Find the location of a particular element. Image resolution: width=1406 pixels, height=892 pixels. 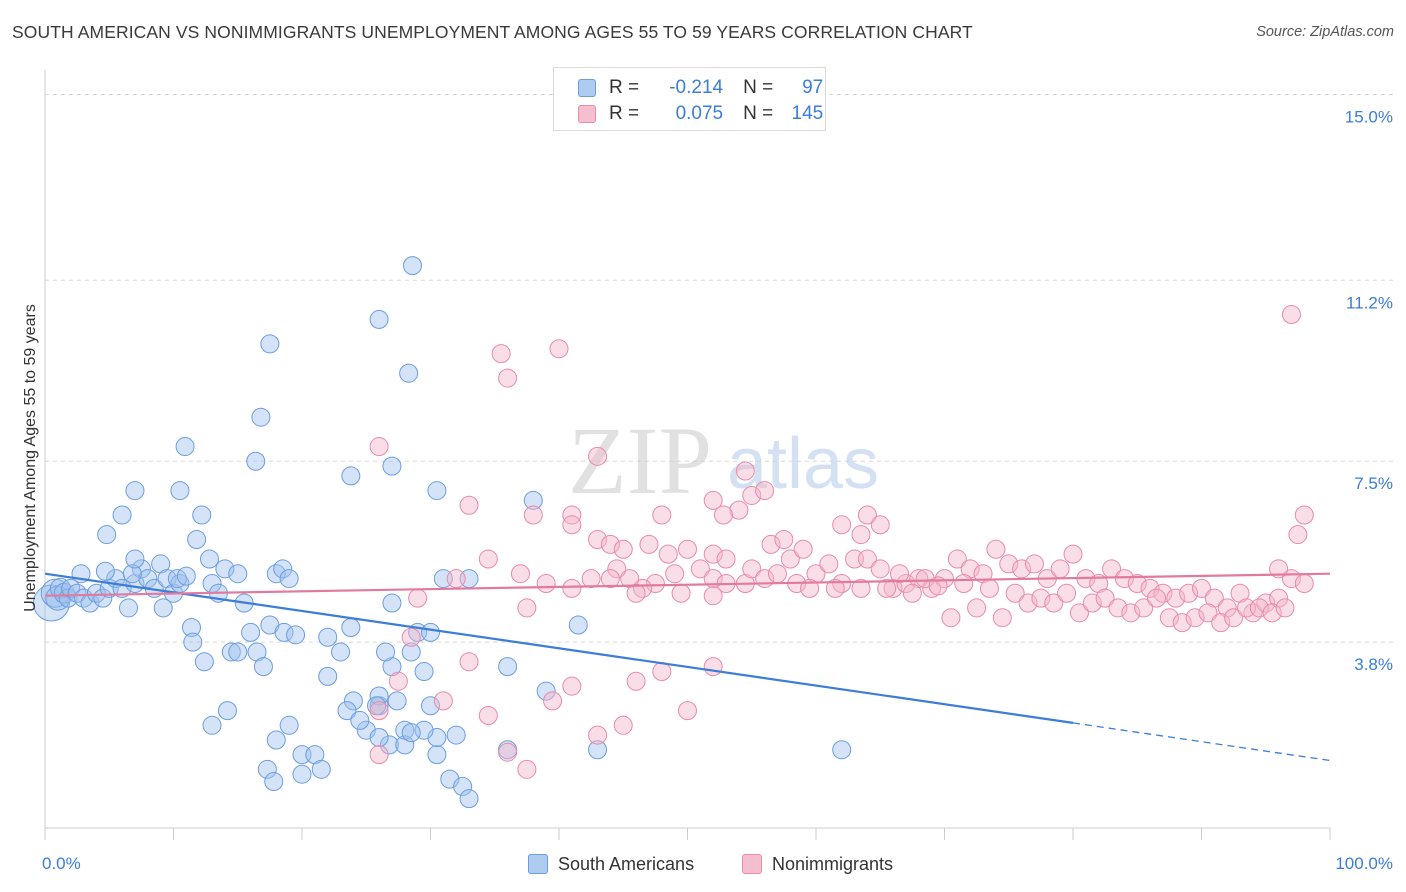

watermark-atlas: atlas is located at coordinates (803, 464).